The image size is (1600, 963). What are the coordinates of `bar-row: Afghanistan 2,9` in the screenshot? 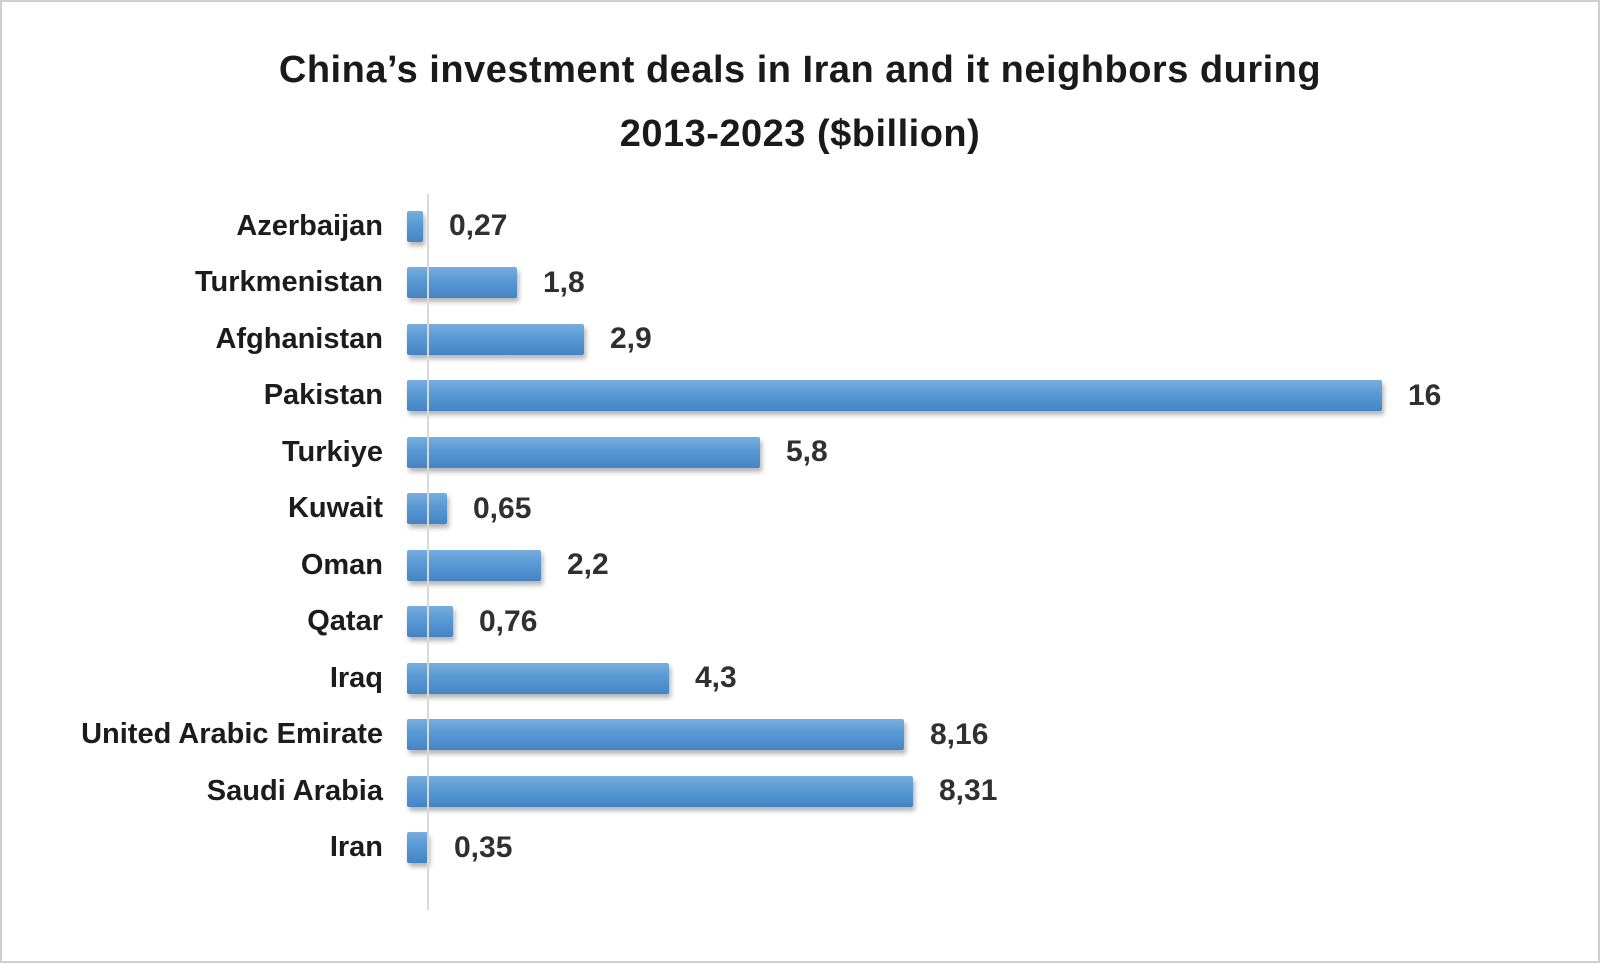 It's located at (800, 339).